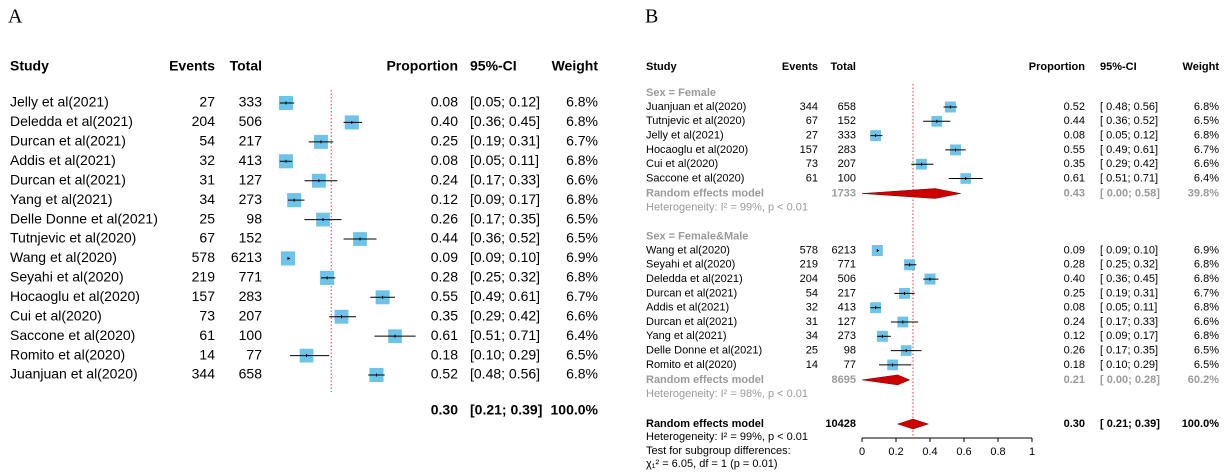  I want to click on x-tick-label: 0.8, so click(997, 452).